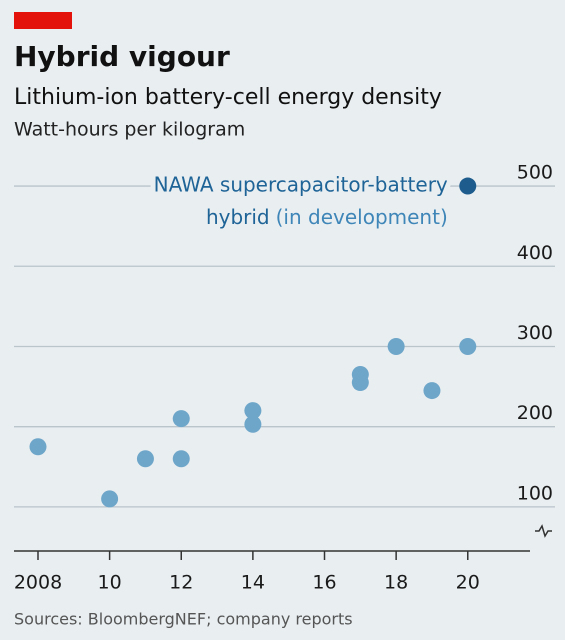 This screenshot has height=640, width=565. I want to click on x-tick-label: 2008, so click(38, 583).